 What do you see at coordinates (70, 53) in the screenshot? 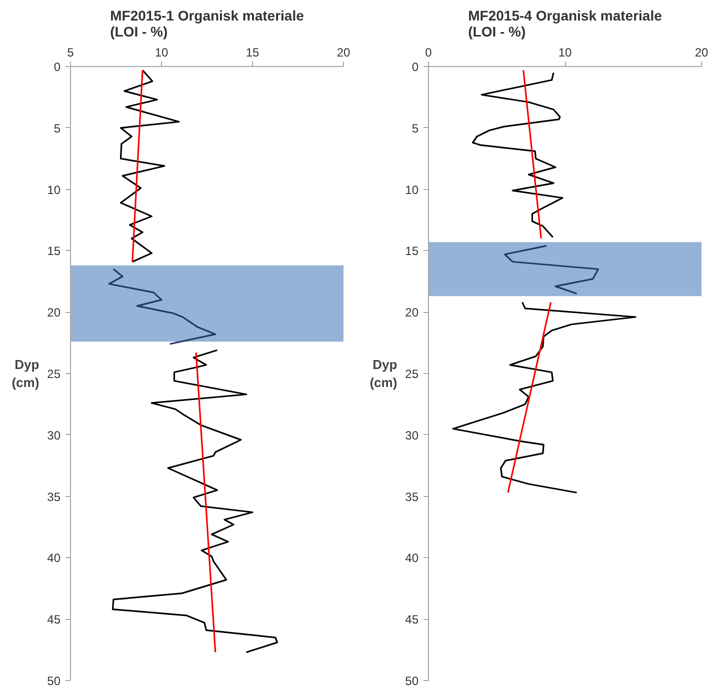
I see `x-tick-label: 5` at bounding box center [70, 53].